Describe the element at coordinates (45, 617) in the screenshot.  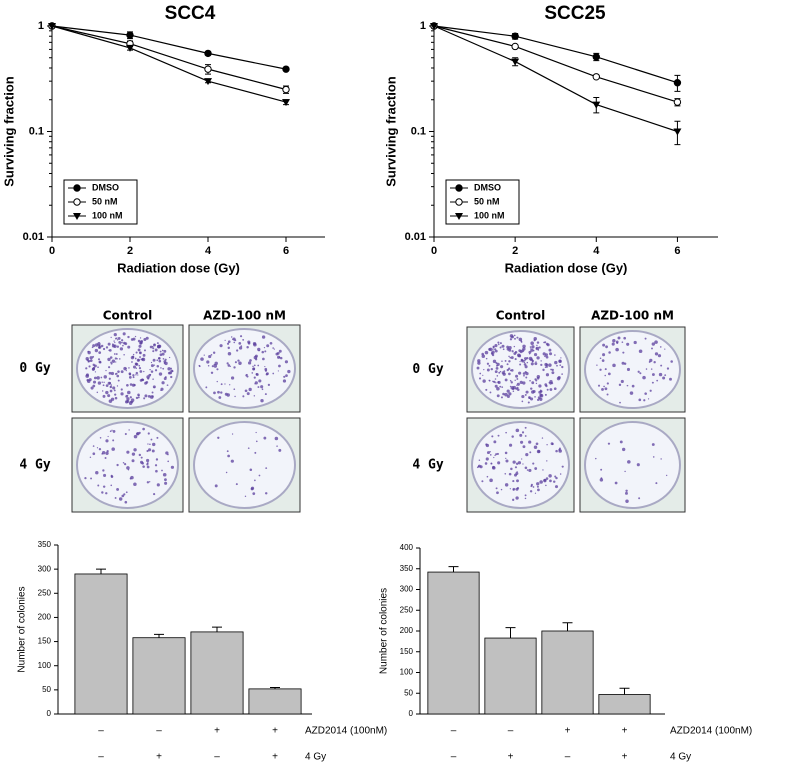
I see `y-tick-label: 200` at that location.